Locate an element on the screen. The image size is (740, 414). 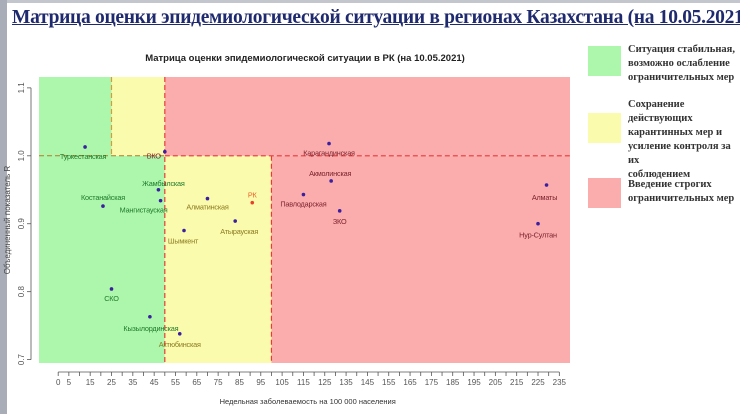
x-tick-label: 135 is located at coordinates (346, 382).